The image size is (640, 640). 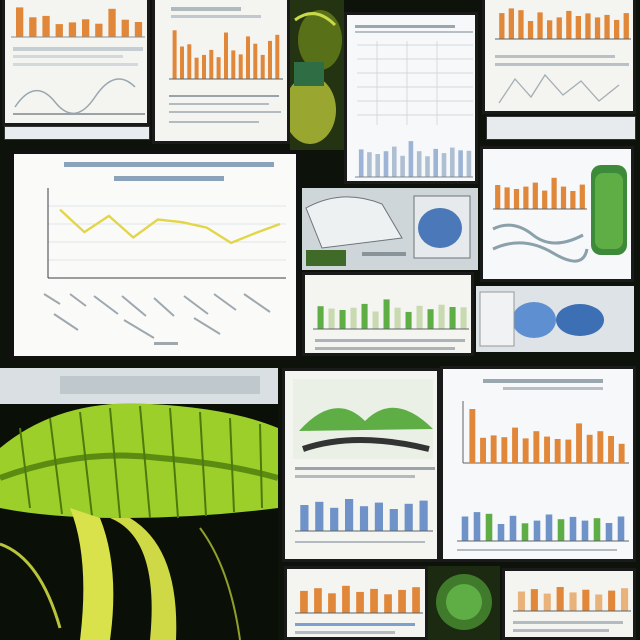 What do you see at coordinates (164, 253) in the screenshot?
I see `line-chart` at bounding box center [164, 253].